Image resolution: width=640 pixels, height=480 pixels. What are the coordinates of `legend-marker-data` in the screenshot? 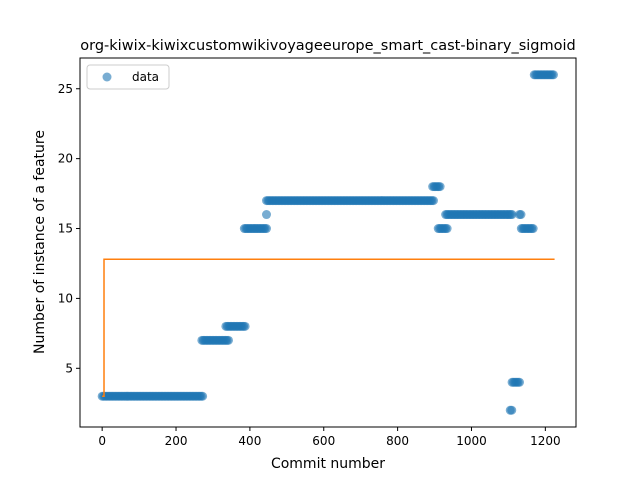 It's located at (107, 77).